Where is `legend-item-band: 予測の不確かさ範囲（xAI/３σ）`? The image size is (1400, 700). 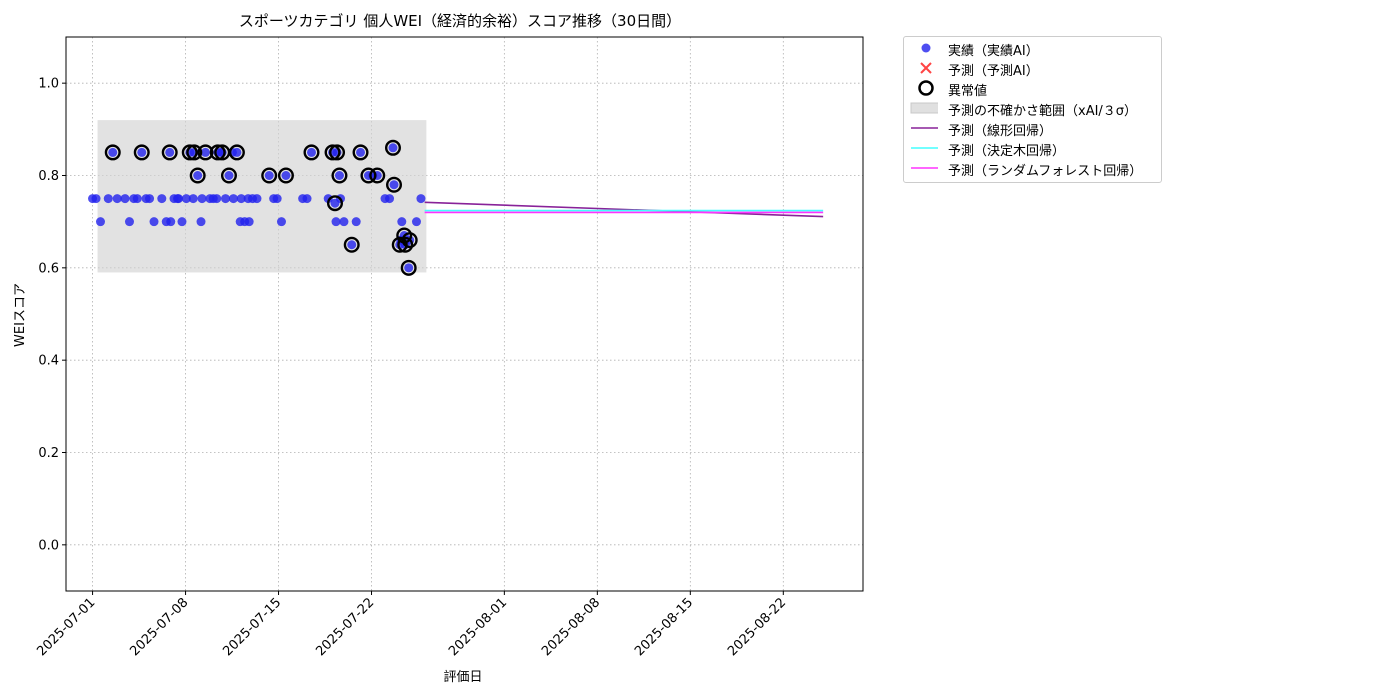 legend-item-band: 予測の不確かさ範囲（xAI/３σ） is located at coordinates (1032, 108).